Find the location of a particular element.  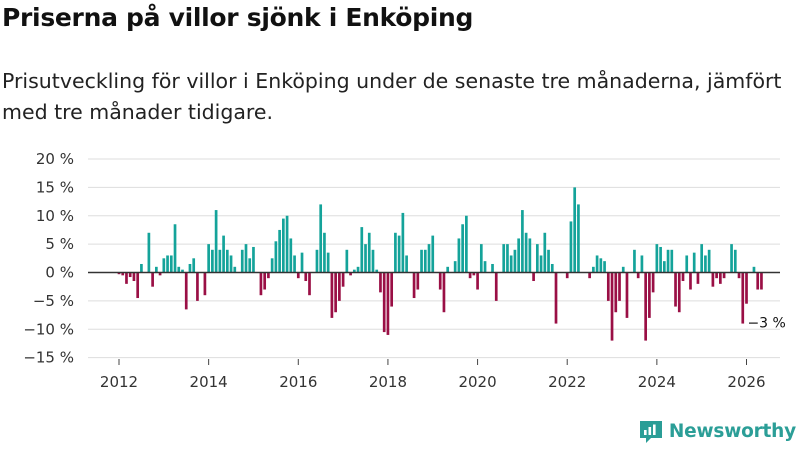

chart-title: Priserna på villor sjönk i Enköping is located at coordinates (238, 17).